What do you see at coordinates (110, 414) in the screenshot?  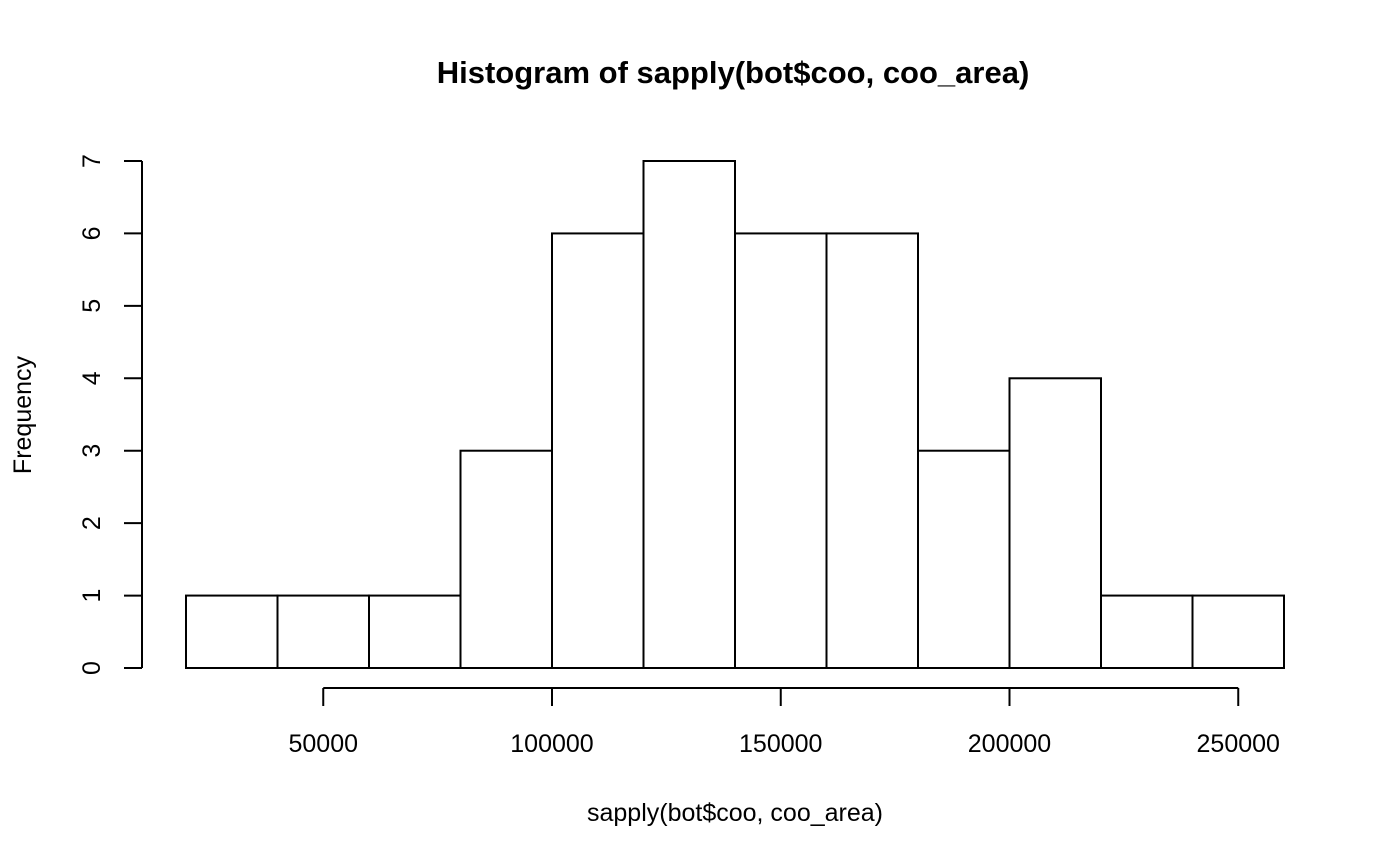 I see `y-axis: 0 1 2 3 4 5 6 7` at bounding box center [110, 414].